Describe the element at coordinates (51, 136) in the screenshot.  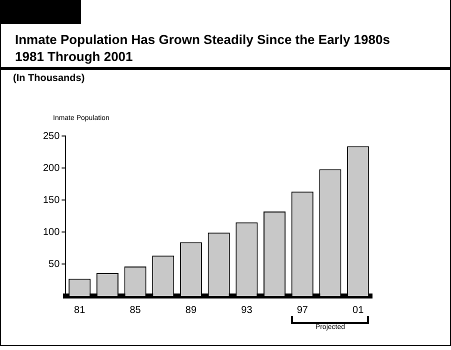
I see `y-tick-label: 250` at that location.